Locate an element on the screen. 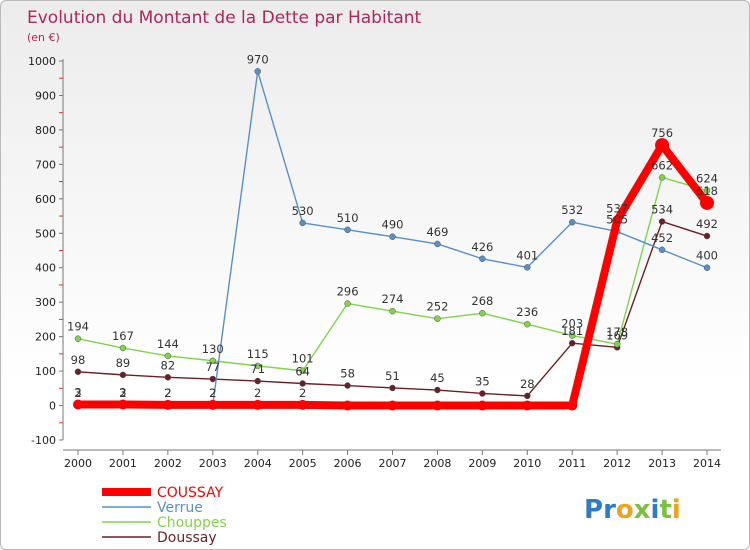 This screenshot has height=550, width=750. data-label-chouppes: 236 is located at coordinates (527, 312).